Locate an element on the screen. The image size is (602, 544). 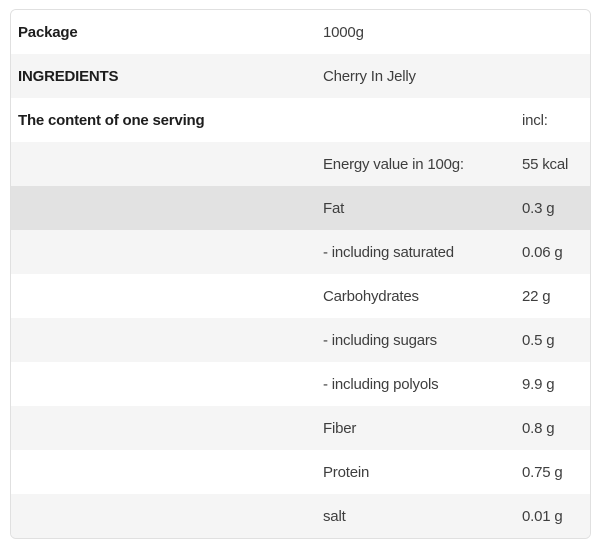
row-value: 0.5 g is located at coordinates (538, 340).